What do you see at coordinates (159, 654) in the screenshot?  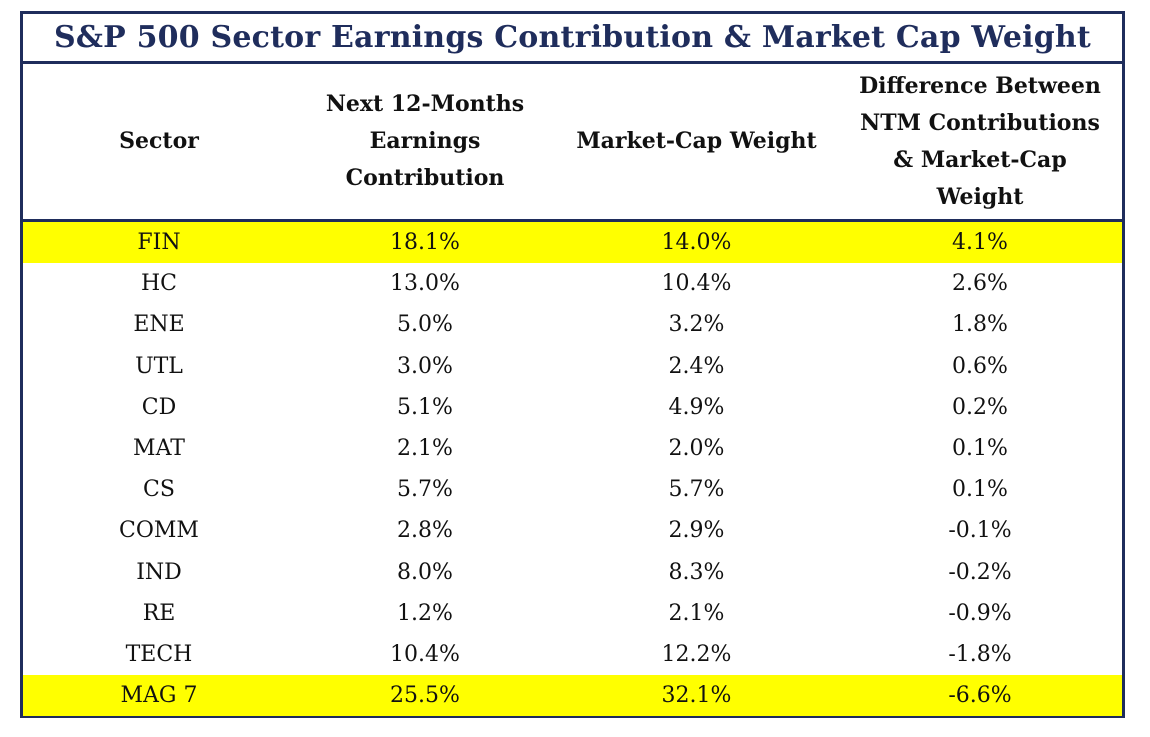 I see `cell-sector: TECH` at bounding box center [159, 654].